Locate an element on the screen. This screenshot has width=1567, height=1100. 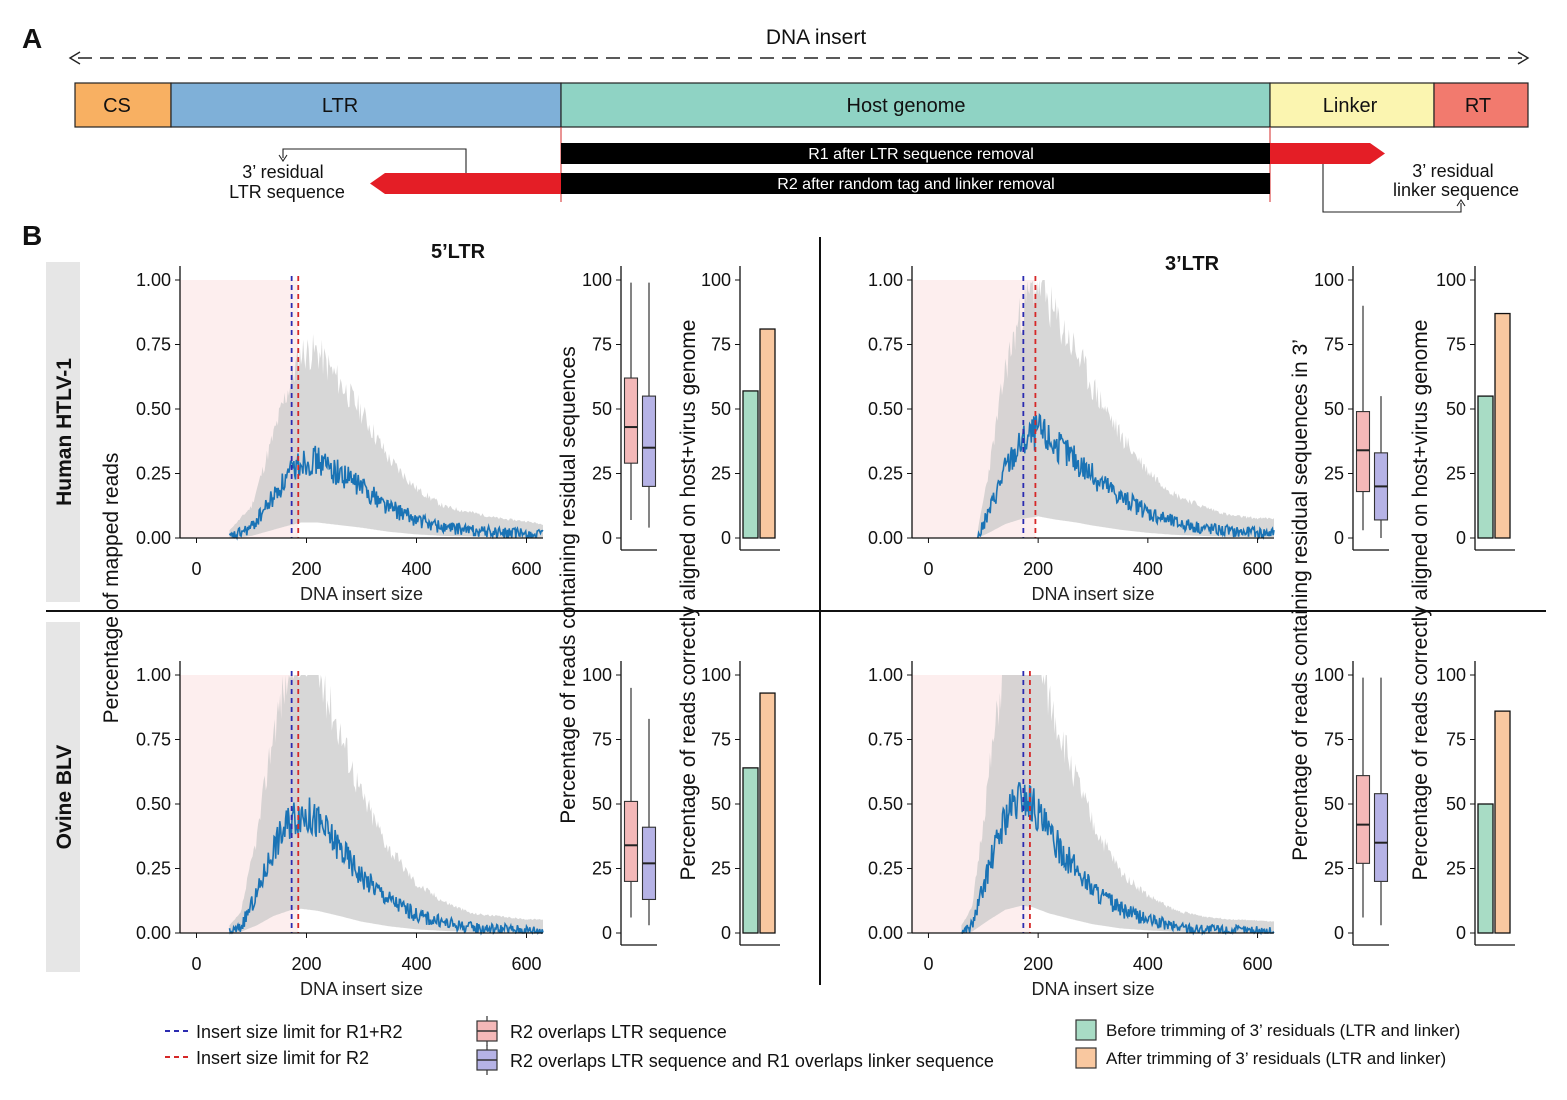
htlv-3ltr-density-ytick-label: 0.50 is located at coordinates (885, 409).